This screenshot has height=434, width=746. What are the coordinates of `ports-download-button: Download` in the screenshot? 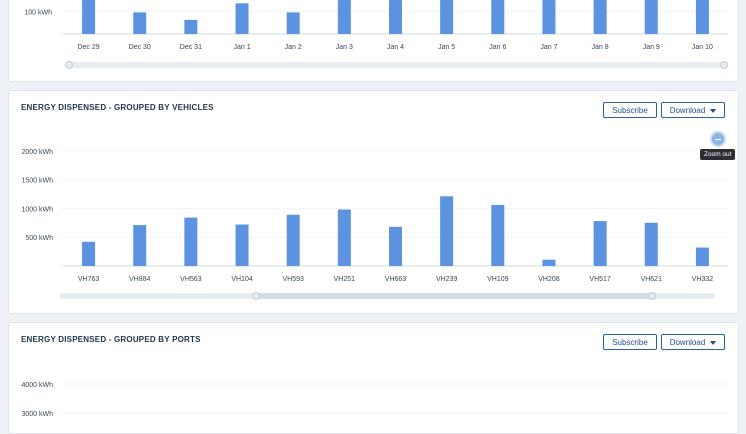 It's located at (693, 342).